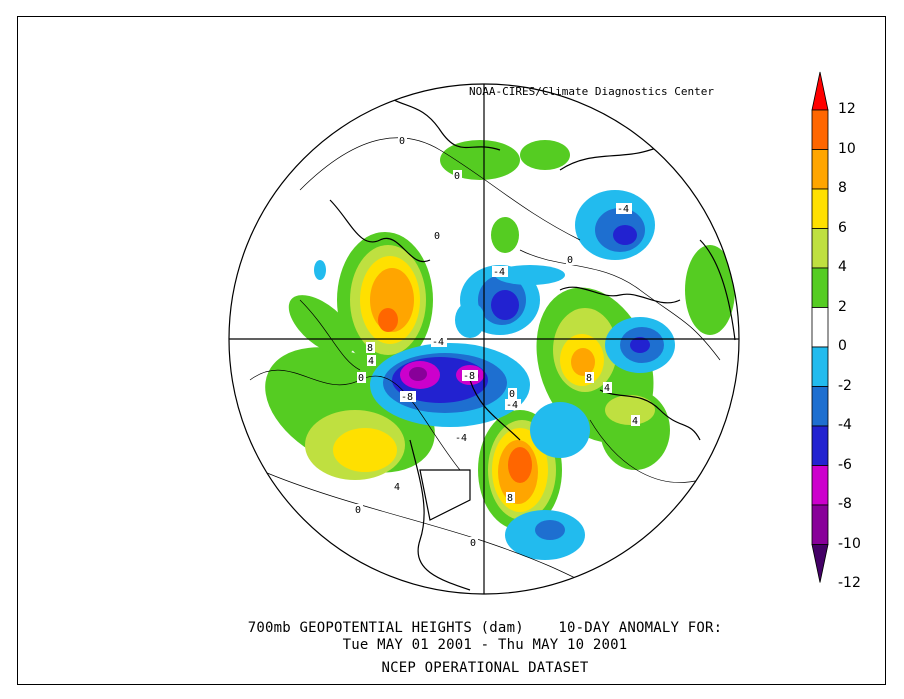 The image size is (904, 699). Describe the element at coordinates (485, 668) in the screenshot. I see `title-line-3: NCEP OPERATIONAL DATASET` at that location.